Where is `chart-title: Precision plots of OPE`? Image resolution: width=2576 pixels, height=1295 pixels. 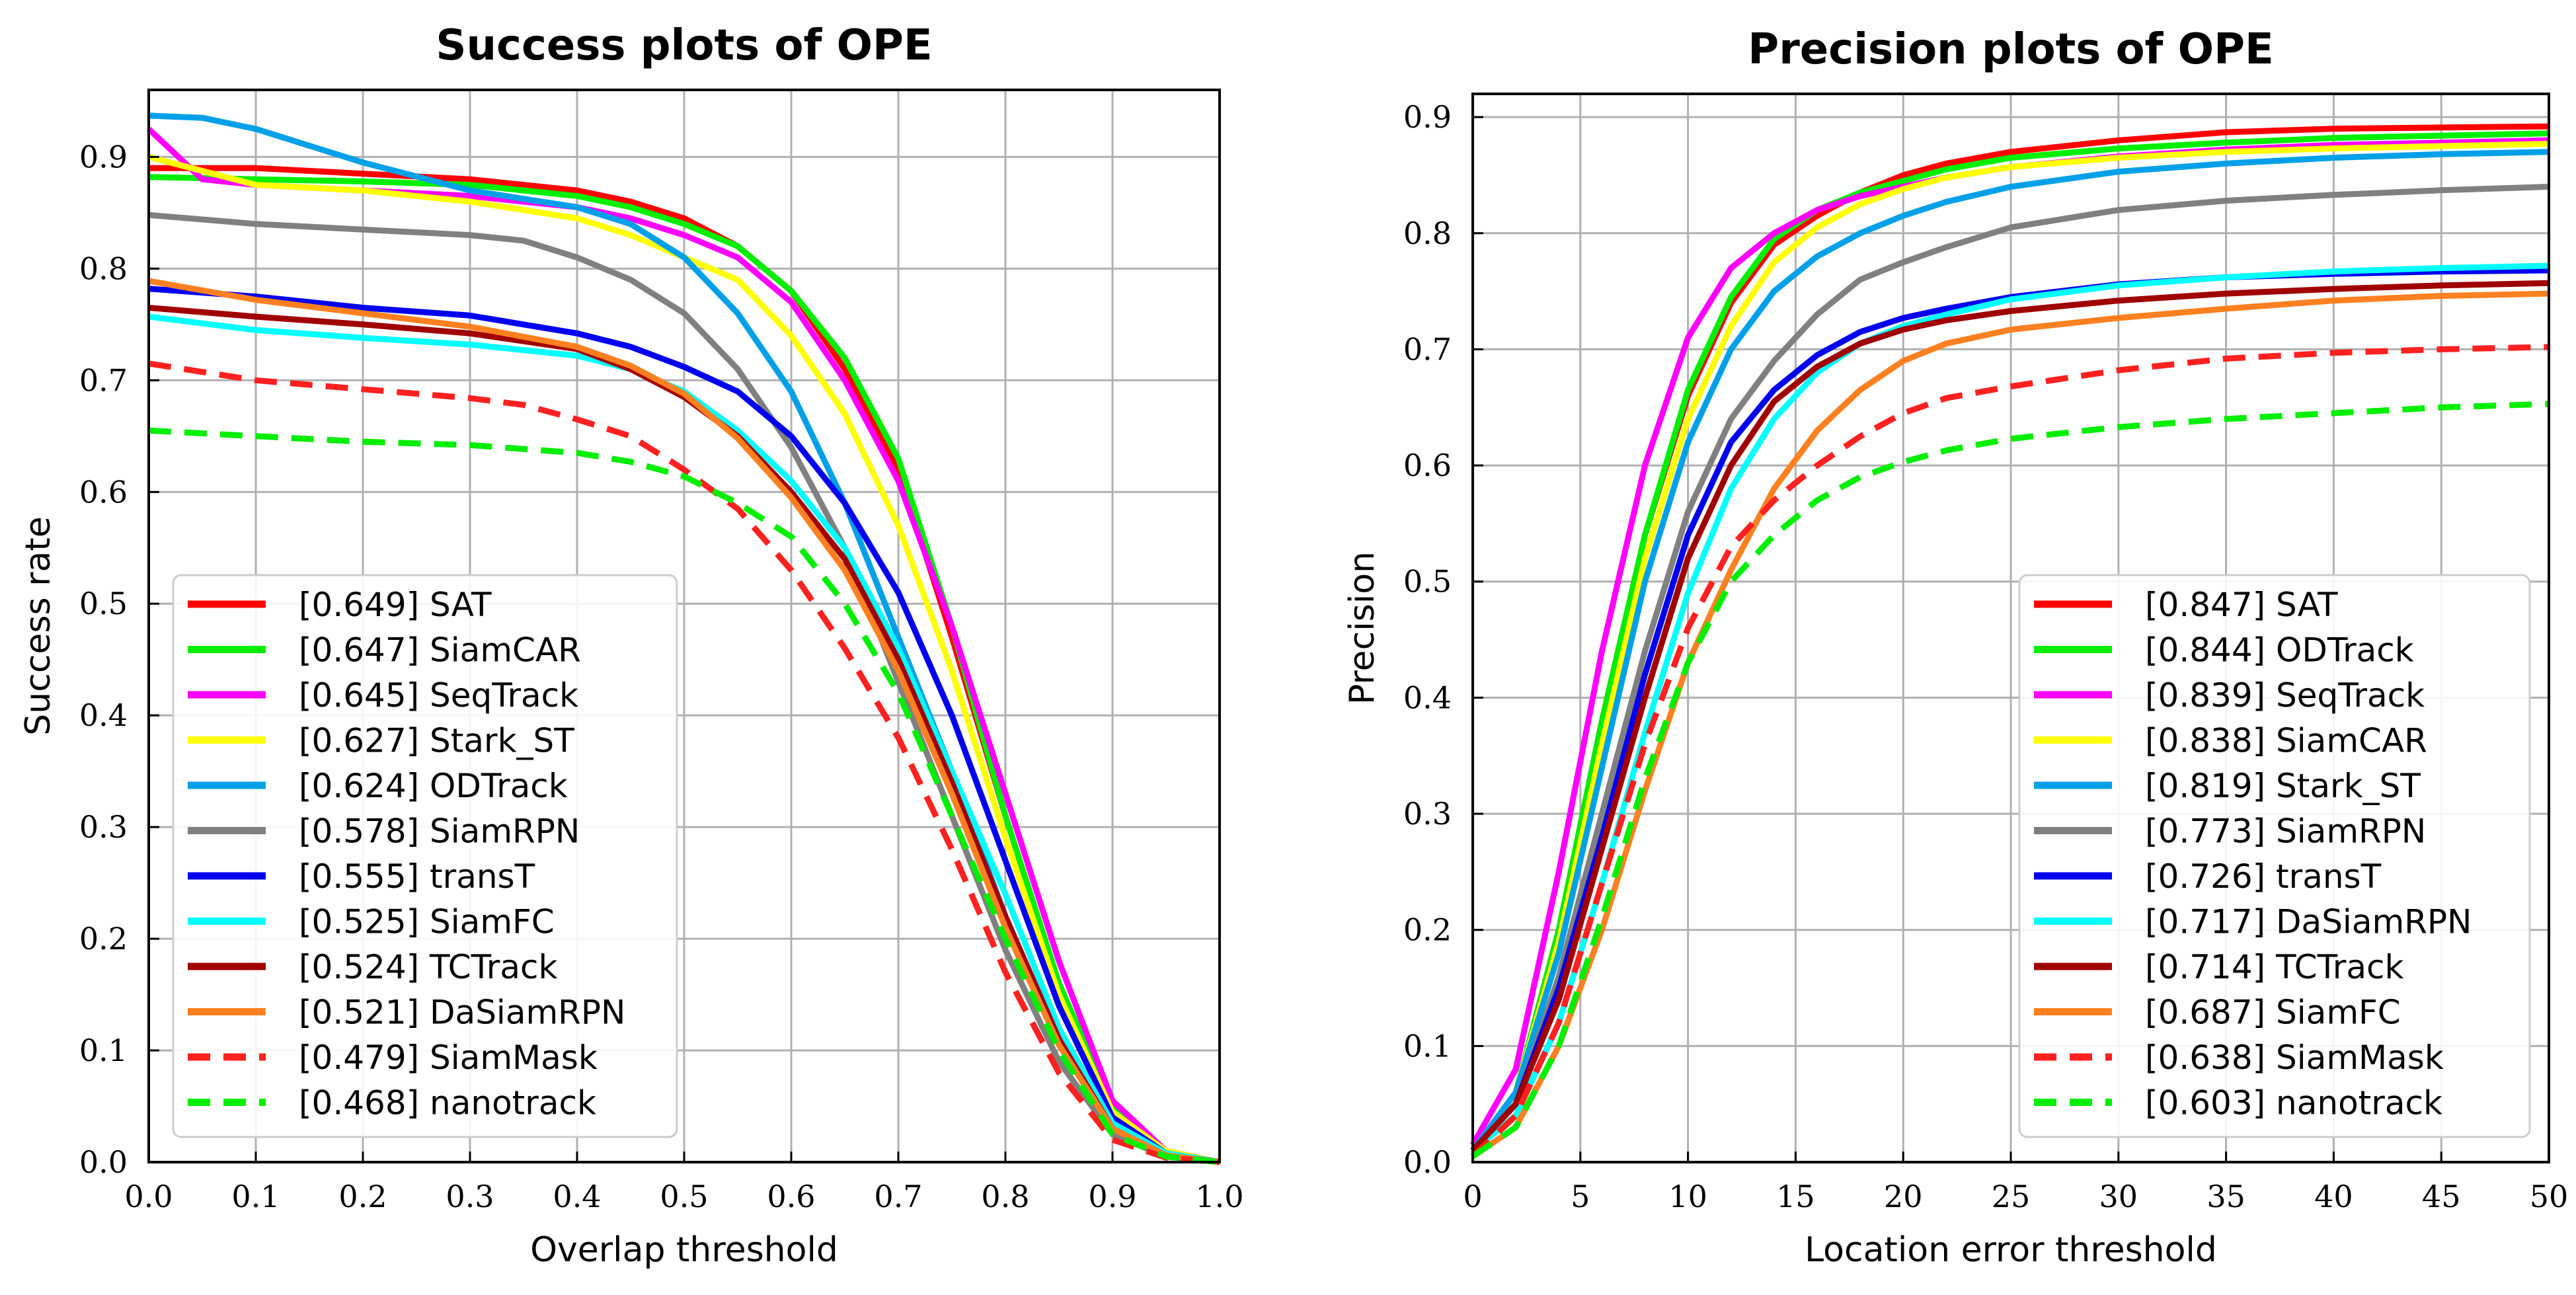 chart-title: Precision plots of OPE is located at coordinates (2010, 49).